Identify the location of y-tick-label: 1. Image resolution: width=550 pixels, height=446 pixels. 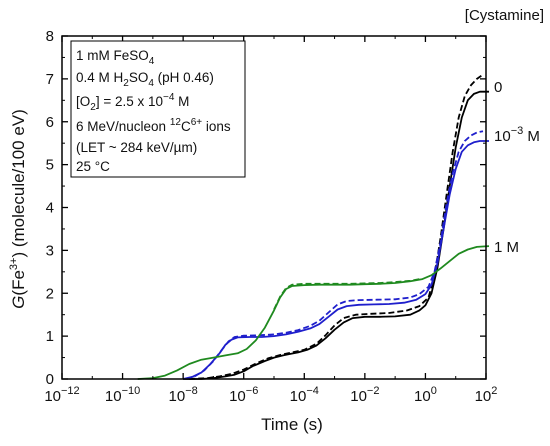
(50, 336).